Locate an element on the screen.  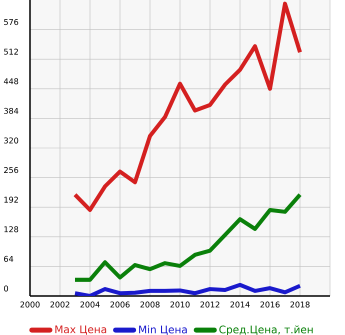
legend-label: Сред.Цена, т.йен is located at coordinates (266, 330).